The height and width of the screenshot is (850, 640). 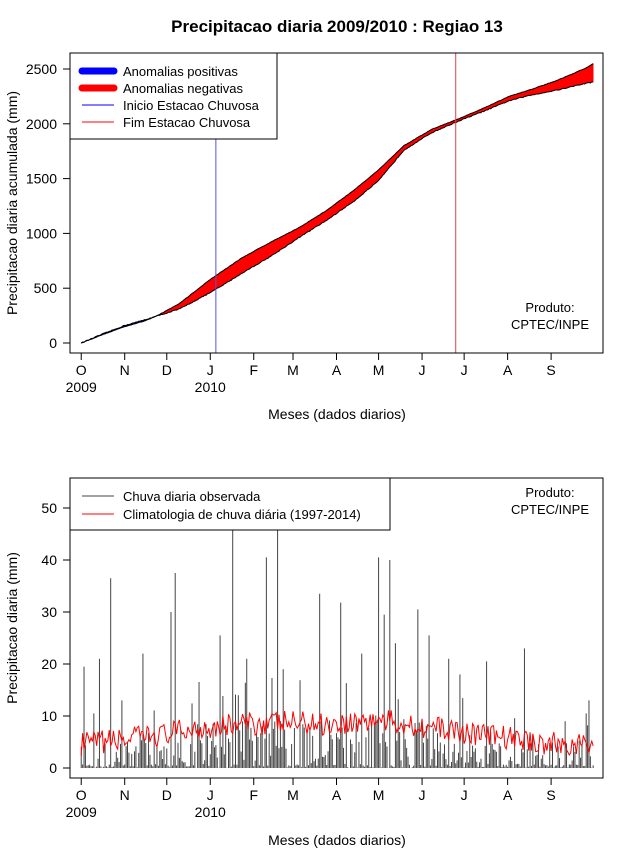 What do you see at coordinates (49, 612) in the screenshot?
I see `y-tick-label: 30` at bounding box center [49, 612].